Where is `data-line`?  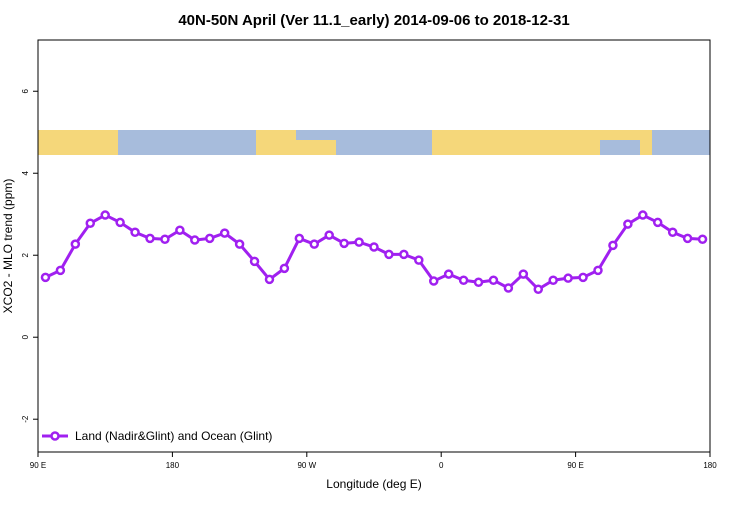 data-line is located at coordinates (373, 252).